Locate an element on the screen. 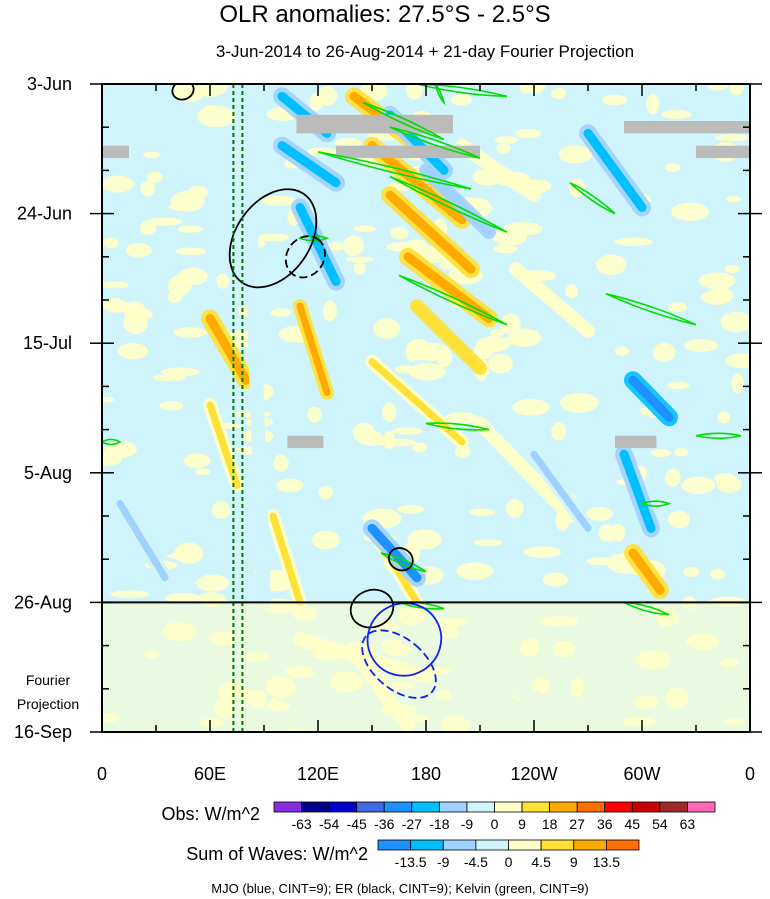 The image size is (770, 899). colorbar-level-label: -36 is located at coordinates (384, 824).